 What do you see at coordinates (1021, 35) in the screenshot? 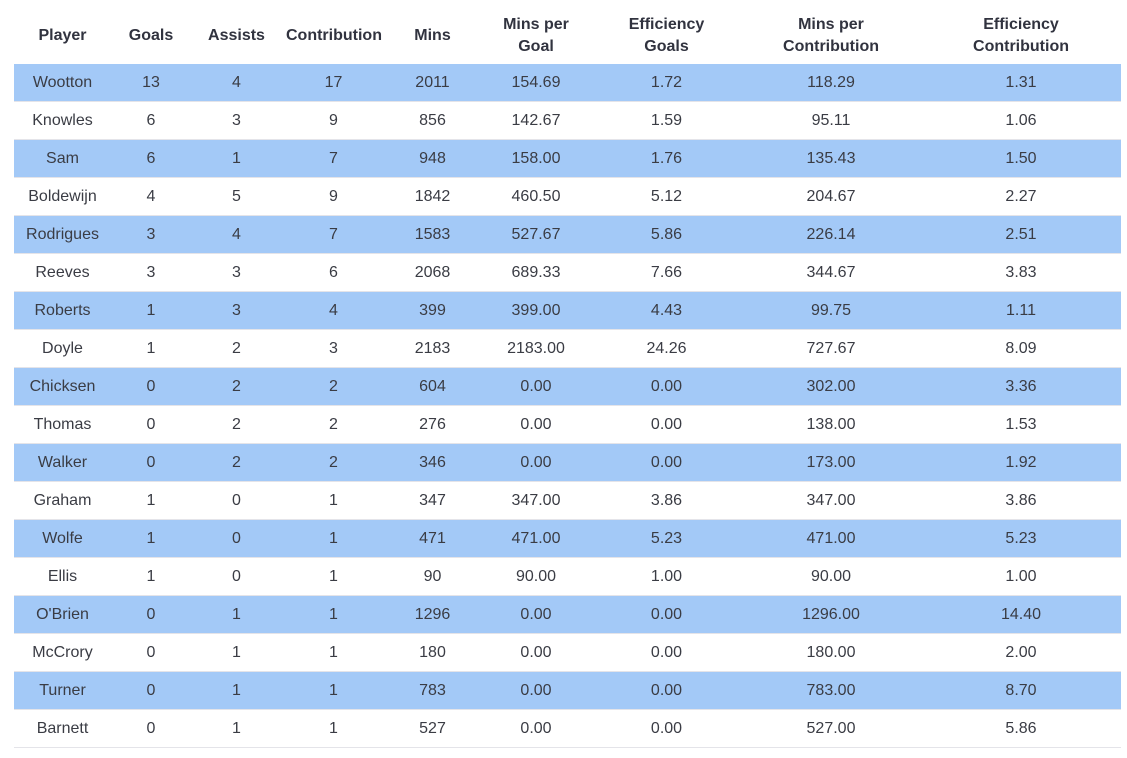
I see `column-header-efficiency-contribution: Efficiency Contribution` at bounding box center [1021, 35].